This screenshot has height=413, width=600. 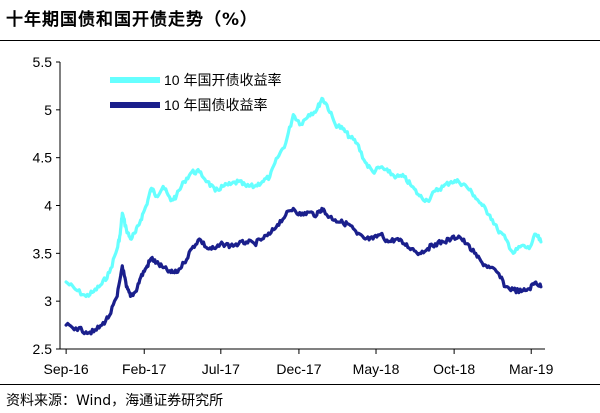 What do you see at coordinates (48, 206) in the screenshot?
I see `y-tick-label: 4` at bounding box center [48, 206].